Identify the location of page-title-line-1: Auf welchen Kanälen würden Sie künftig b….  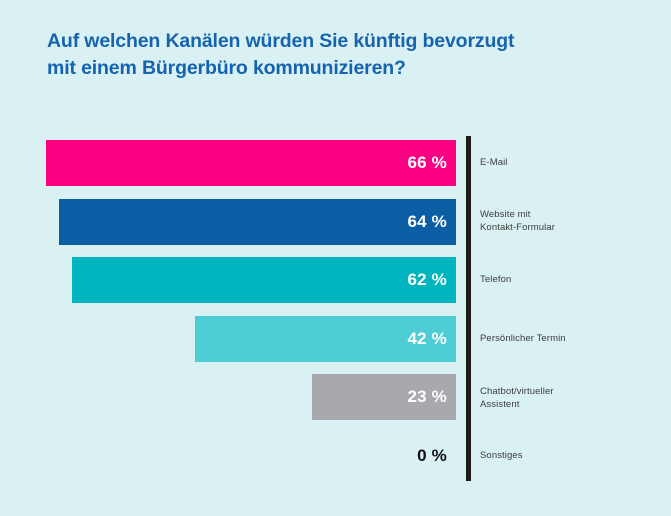
(281, 41).